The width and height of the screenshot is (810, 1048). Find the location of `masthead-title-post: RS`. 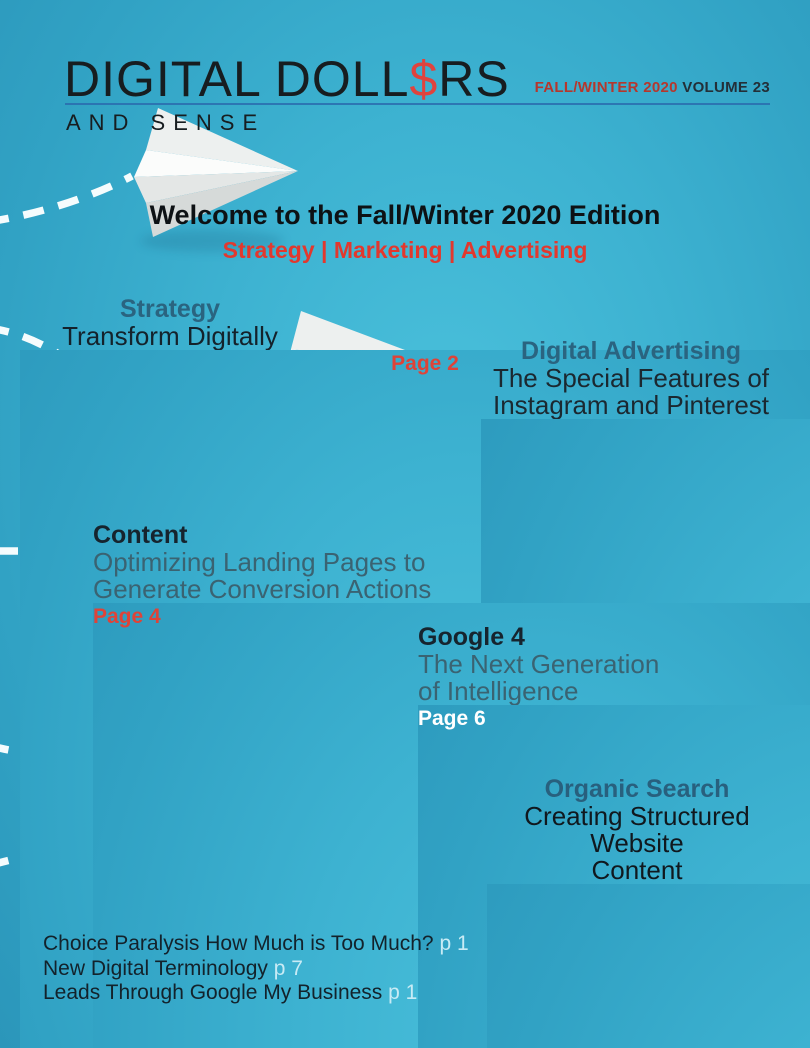

masthead-title-post: RS is located at coordinates (474, 79).